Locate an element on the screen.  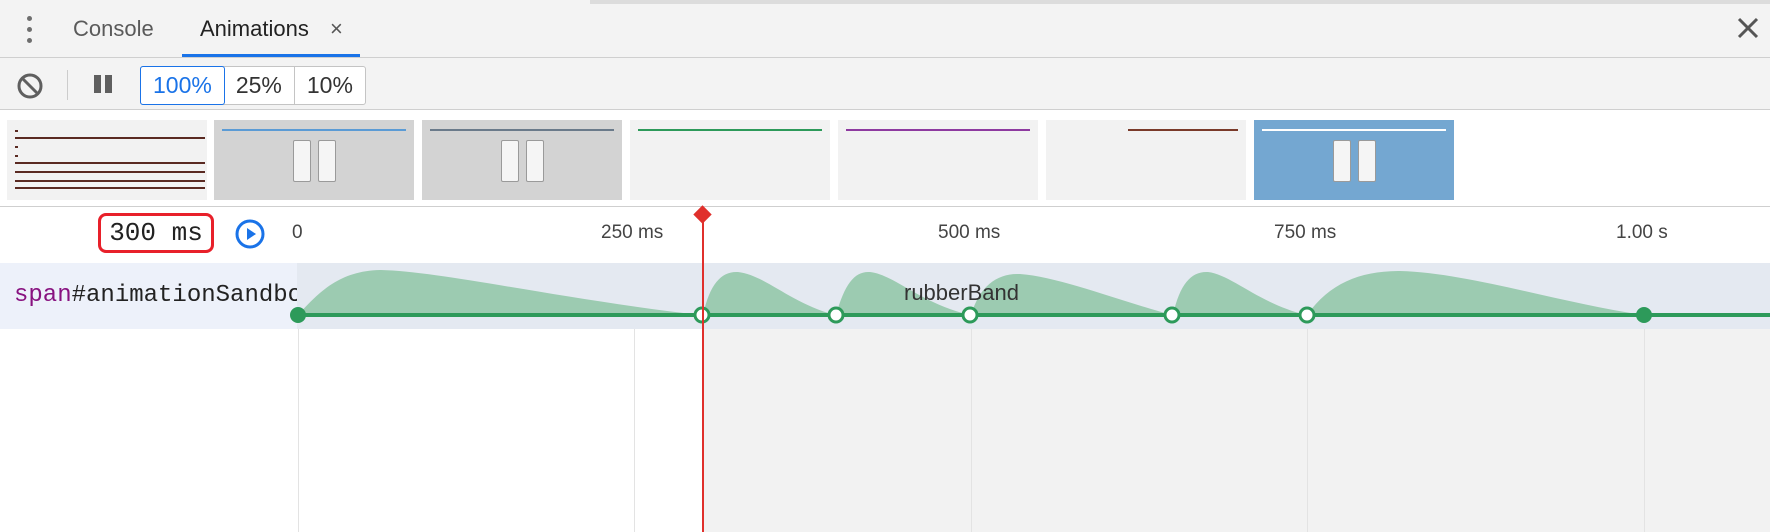
tab-animations: Animations is located at coordinates (254, 28).